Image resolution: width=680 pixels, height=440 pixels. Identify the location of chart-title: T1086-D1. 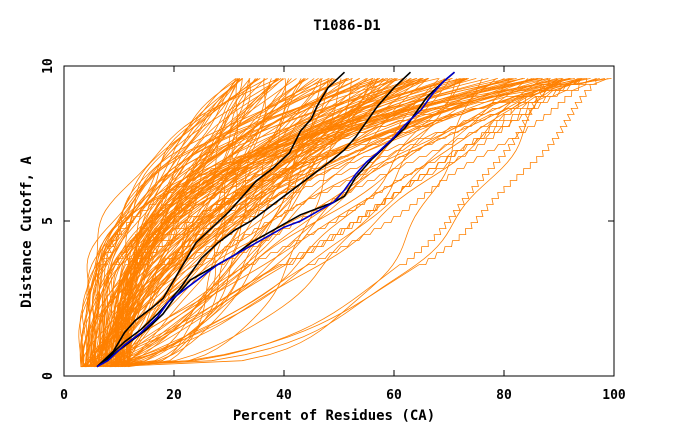
(346, 26).